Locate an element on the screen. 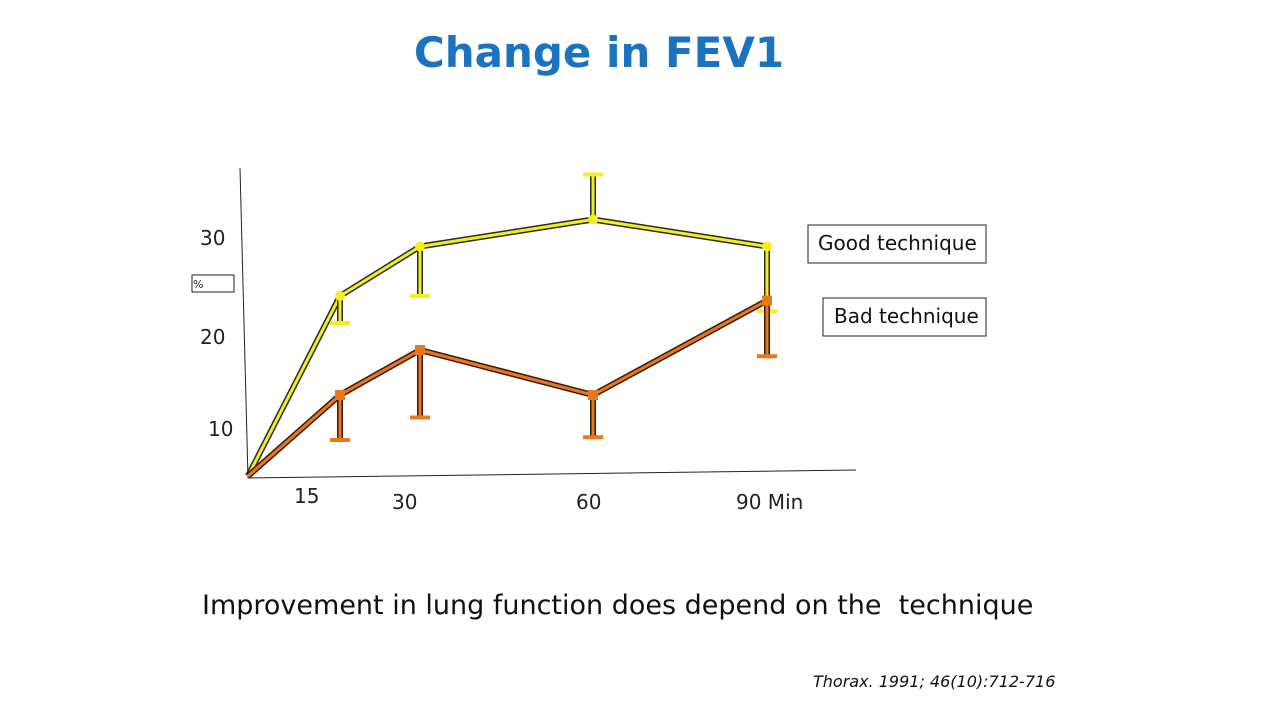 The height and width of the screenshot is (720, 1280). good-series-line is located at coordinates (507, 347).